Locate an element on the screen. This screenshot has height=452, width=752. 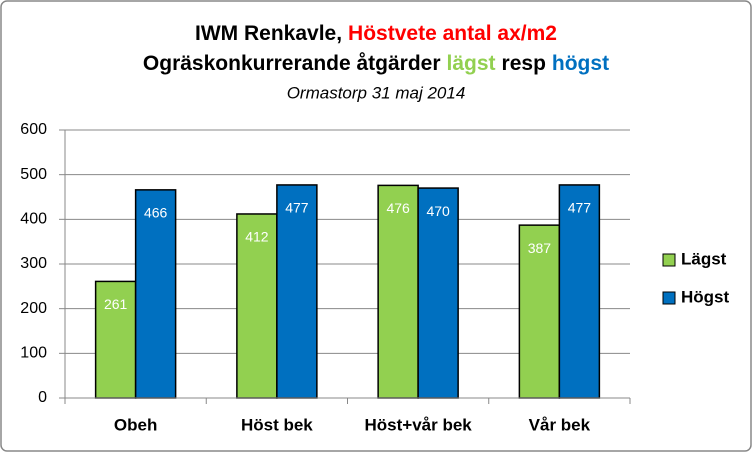
title-part: IWM Renkavle, is located at coordinates (268, 33).